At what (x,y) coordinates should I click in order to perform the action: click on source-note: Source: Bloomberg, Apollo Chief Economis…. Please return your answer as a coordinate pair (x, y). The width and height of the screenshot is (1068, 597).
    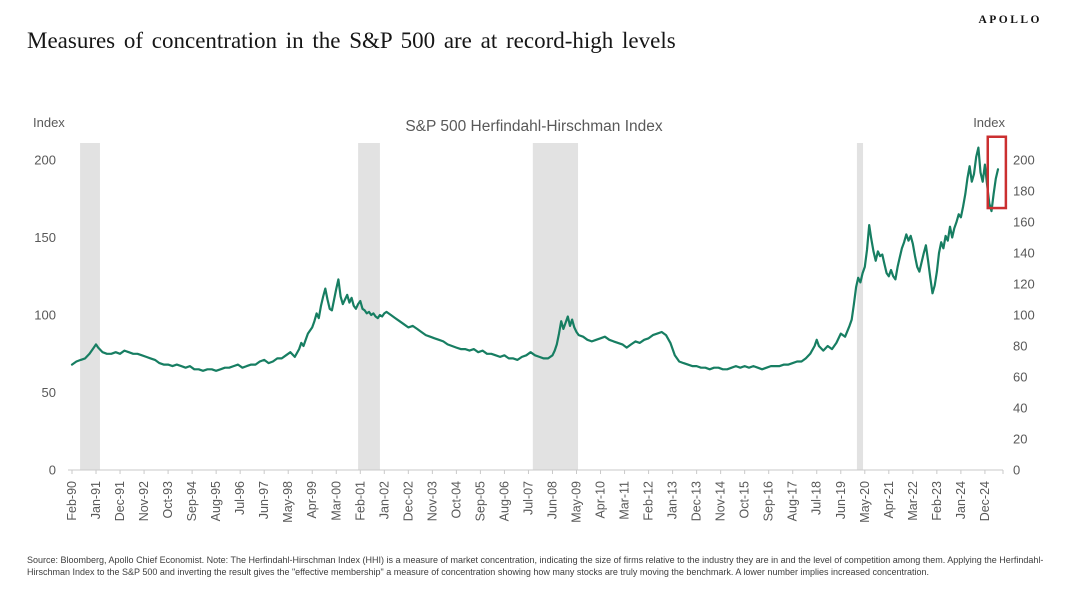
    Looking at the image, I should click on (535, 566).